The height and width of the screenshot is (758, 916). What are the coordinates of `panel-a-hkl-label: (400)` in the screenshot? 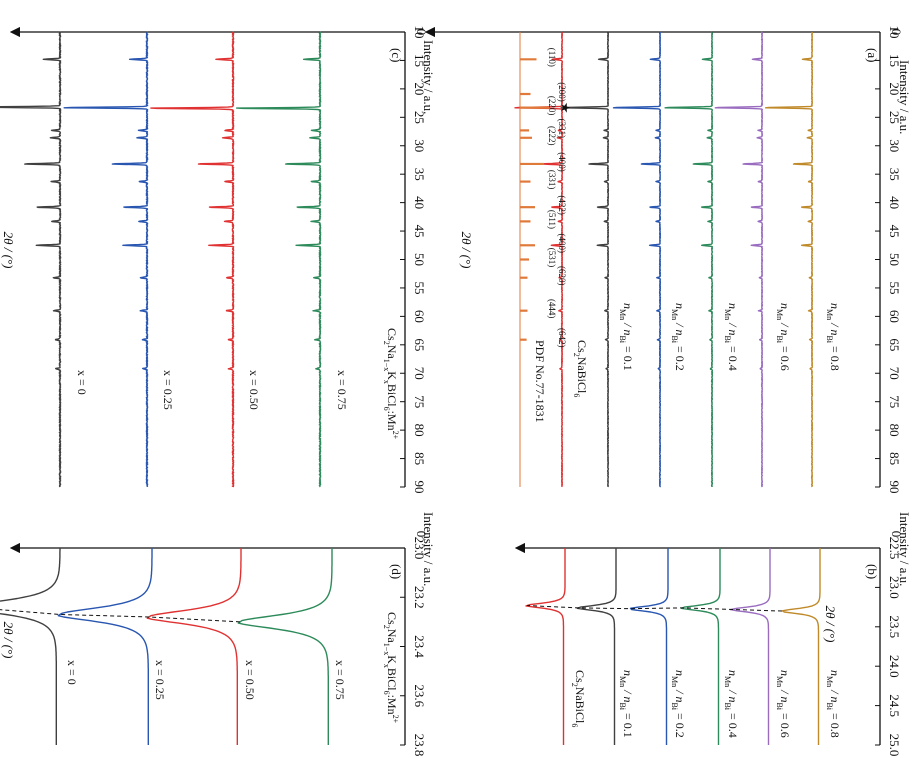 It's located at (562, 244).